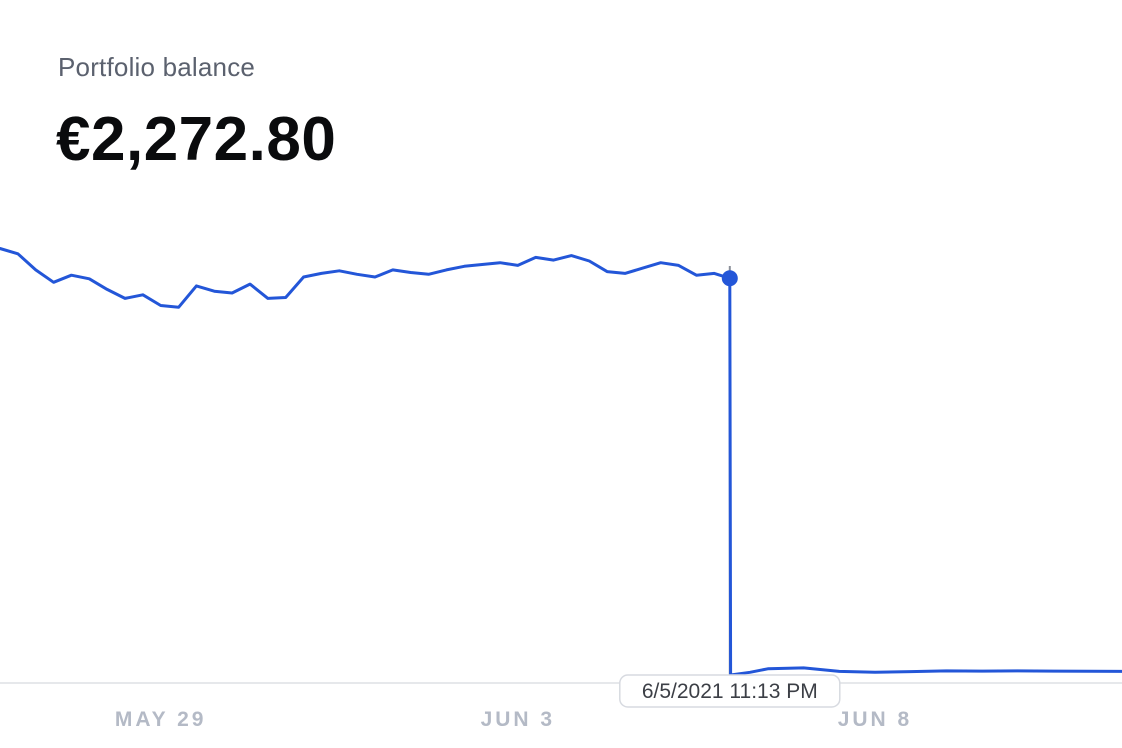 This screenshot has width=1122, height=748. I want to click on balance-value: €2,272.80, so click(196, 139).